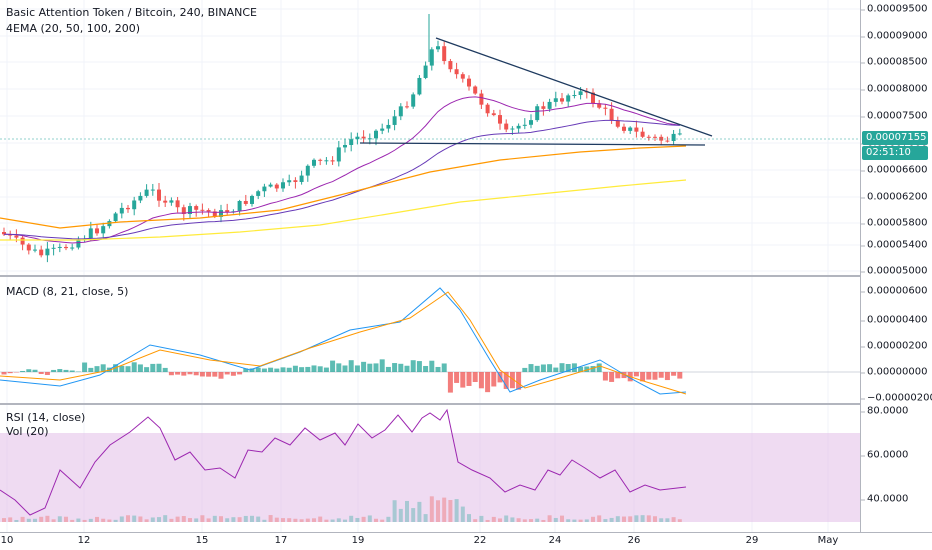 This screenshot has width=932, height=550. What do you see at coordinates (27, 431) in the screenshot?
I see `vol-legend: Vol (20)` at bounding box center [27, 431].